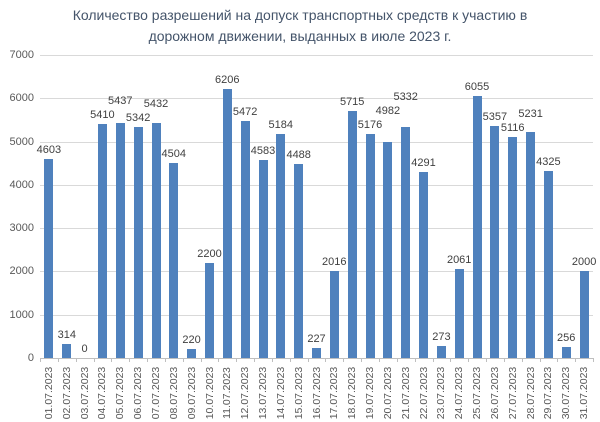 The width and height of the screenshot is (600, 422). Describe the element at coordinates (548, 393) in the screenshot. I see `x-axis-tick-label: 29.07.2023` at that location.